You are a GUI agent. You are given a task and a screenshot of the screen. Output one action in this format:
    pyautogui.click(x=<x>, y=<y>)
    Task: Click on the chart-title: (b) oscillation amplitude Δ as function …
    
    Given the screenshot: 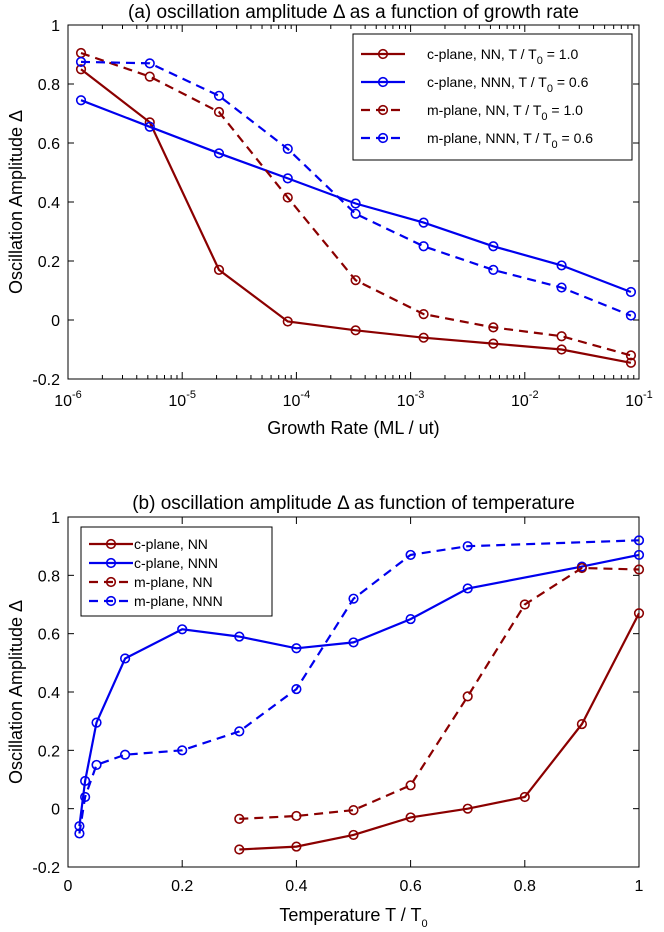 What is the action you would take?
    pyautogui.click(x=353, y=503)
    